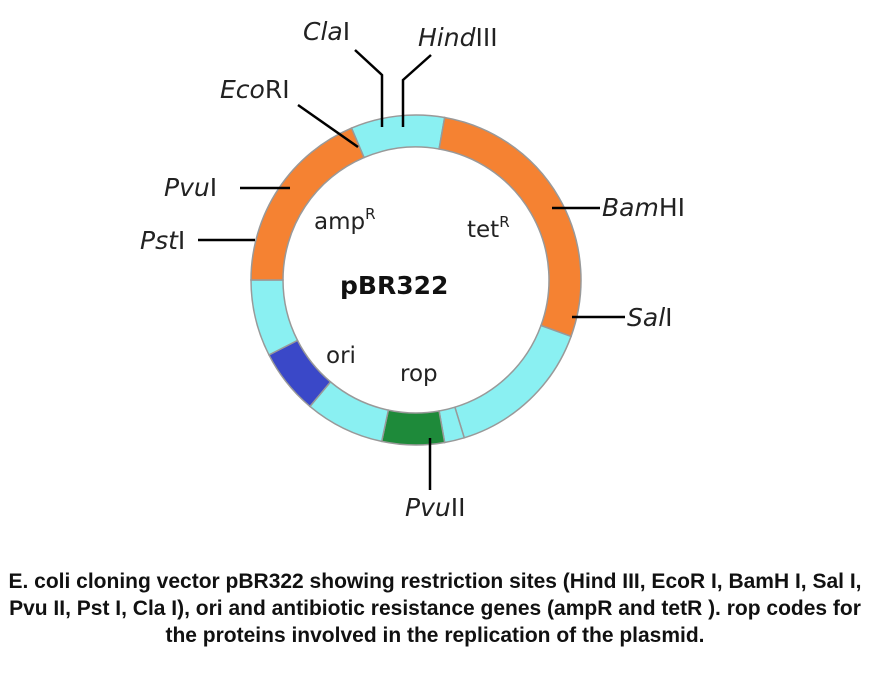  I want to click on site-label-hindiii: HindIII, so click(458, 37).